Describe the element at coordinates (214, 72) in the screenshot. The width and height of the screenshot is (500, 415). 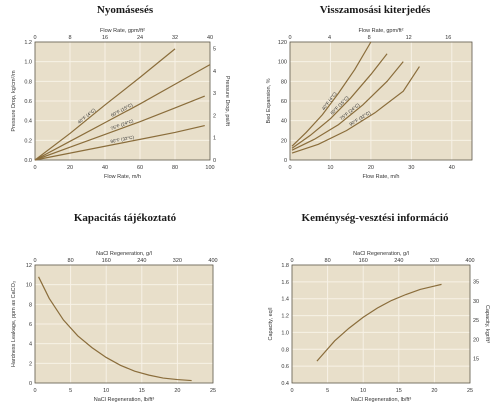
I see `y2-tick-label: 4` at that location.